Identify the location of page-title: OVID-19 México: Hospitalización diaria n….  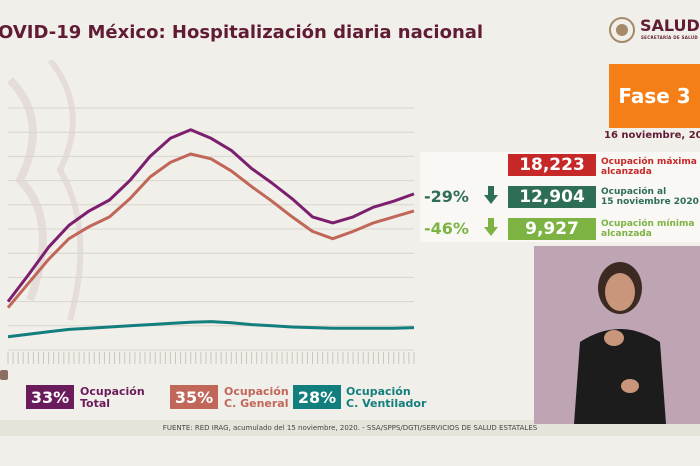
(242, 32).